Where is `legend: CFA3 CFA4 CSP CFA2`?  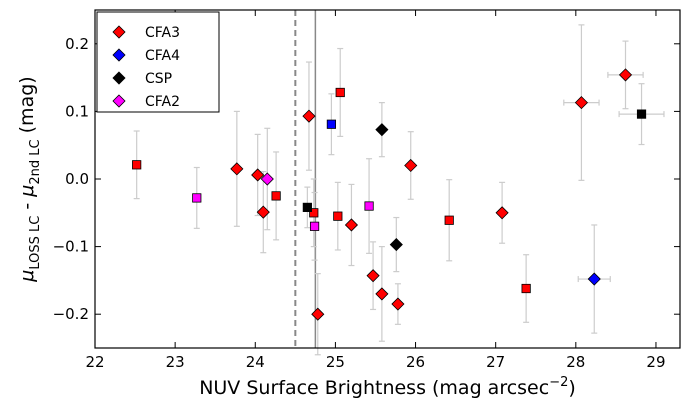
legend: CFA3 CFA4 CSP CFA2 is located at coordinates (158, 62).